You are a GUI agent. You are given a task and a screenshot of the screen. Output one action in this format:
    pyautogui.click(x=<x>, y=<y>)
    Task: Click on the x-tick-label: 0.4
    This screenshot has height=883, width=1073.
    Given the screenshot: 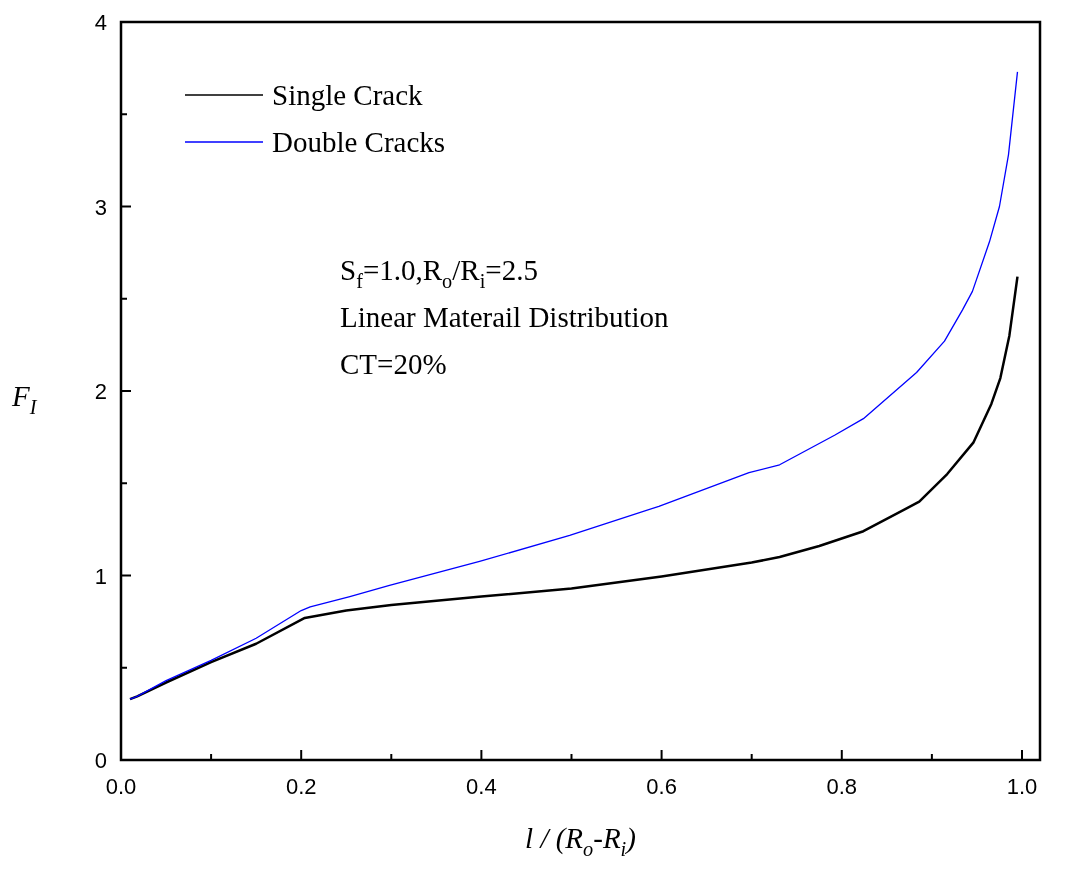 What is the action you would take?
    pyautogui.click(x=481, y=786)
    